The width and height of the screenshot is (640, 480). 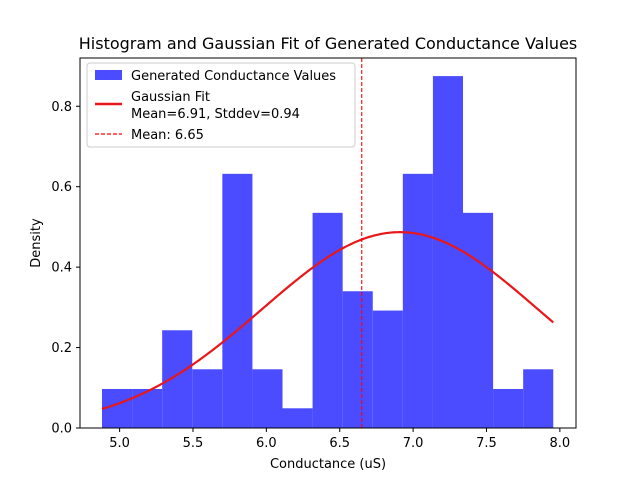 I want to click on x-tick-label: 5.0, so click(x=119, y=443).